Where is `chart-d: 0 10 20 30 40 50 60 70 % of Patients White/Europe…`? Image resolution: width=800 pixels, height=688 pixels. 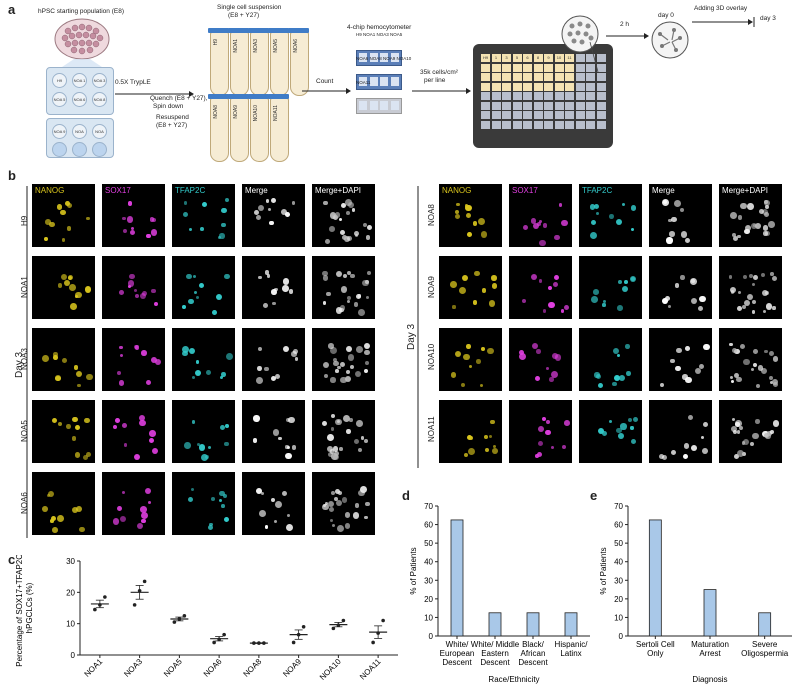
chart-d: 0 10 20 30 40 50 60 70 % of Patients White/Europe… is located at coordinates (499, 593).